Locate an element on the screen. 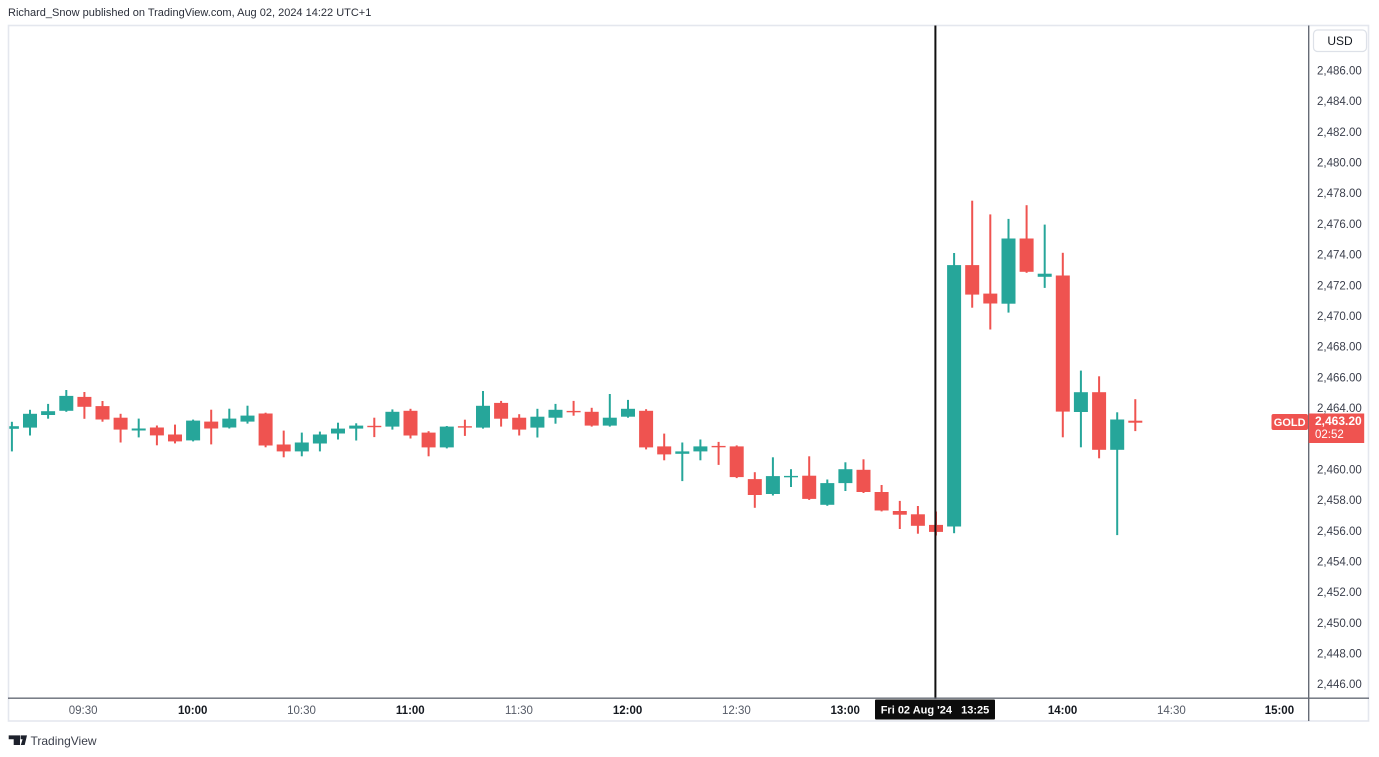 The height and width of the screenshot is (757, 1379). svg-text: 12:00 is located at coordinates (627, 711).